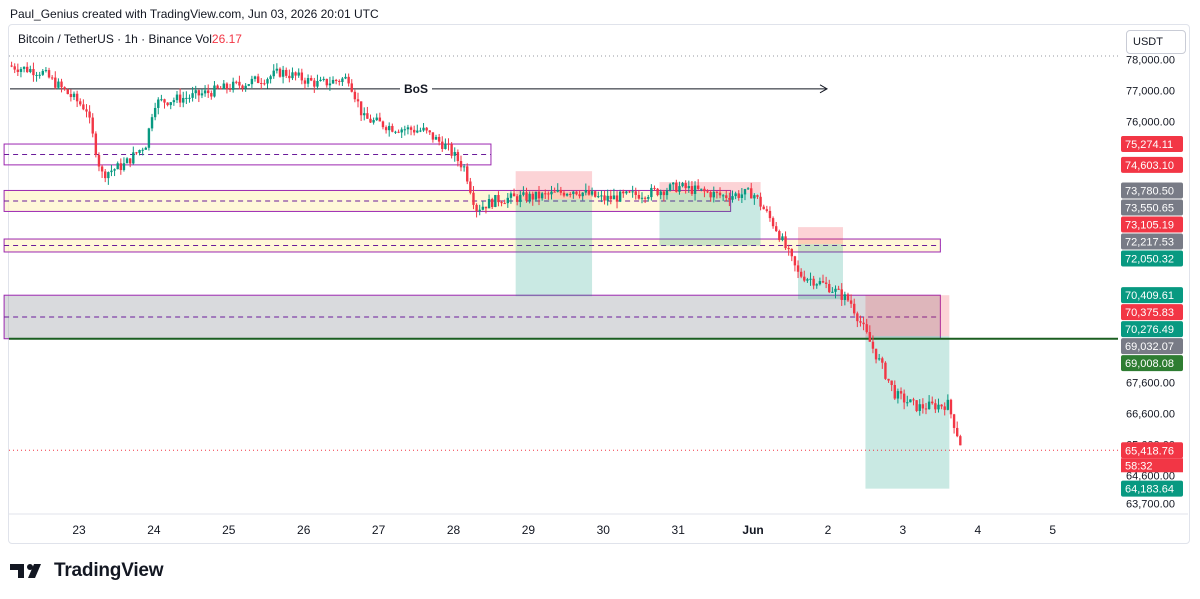 This screenshot has height=599, width=1200. I want to click on y-tick-label: 67,600.00, so click(1150, 383).